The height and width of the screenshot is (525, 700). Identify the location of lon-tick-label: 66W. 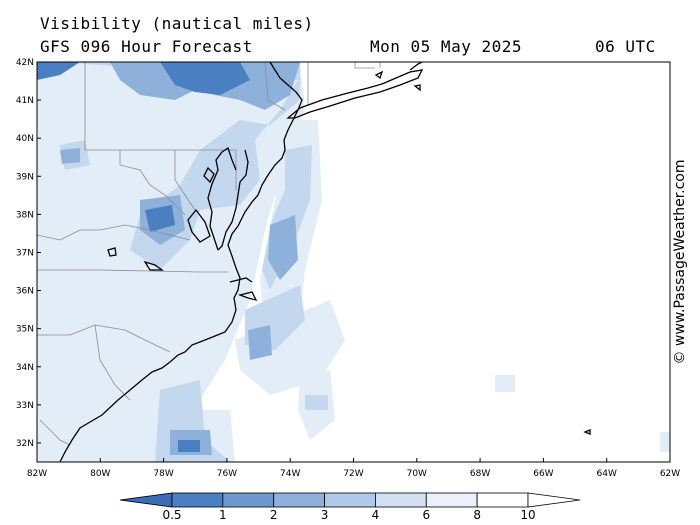
(543, 474).